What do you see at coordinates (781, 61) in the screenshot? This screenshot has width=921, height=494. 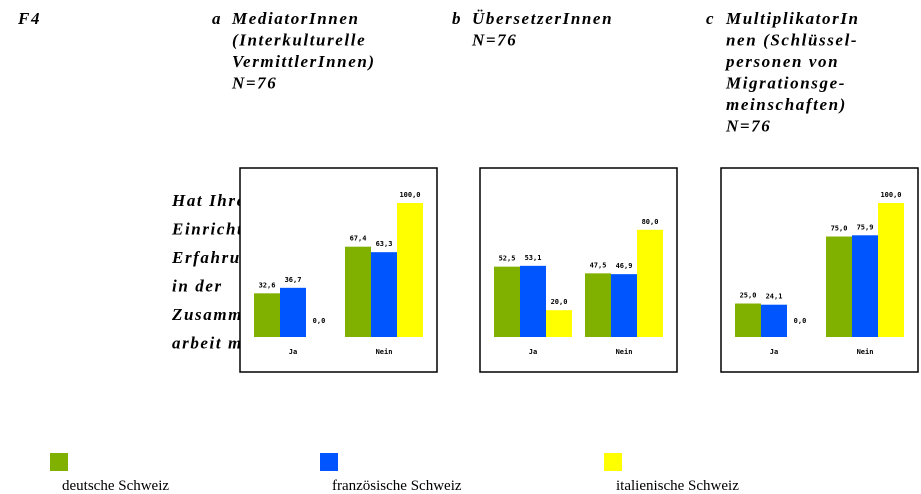 I see `panel-title-line: personen von` at bounding box center [781, 61].